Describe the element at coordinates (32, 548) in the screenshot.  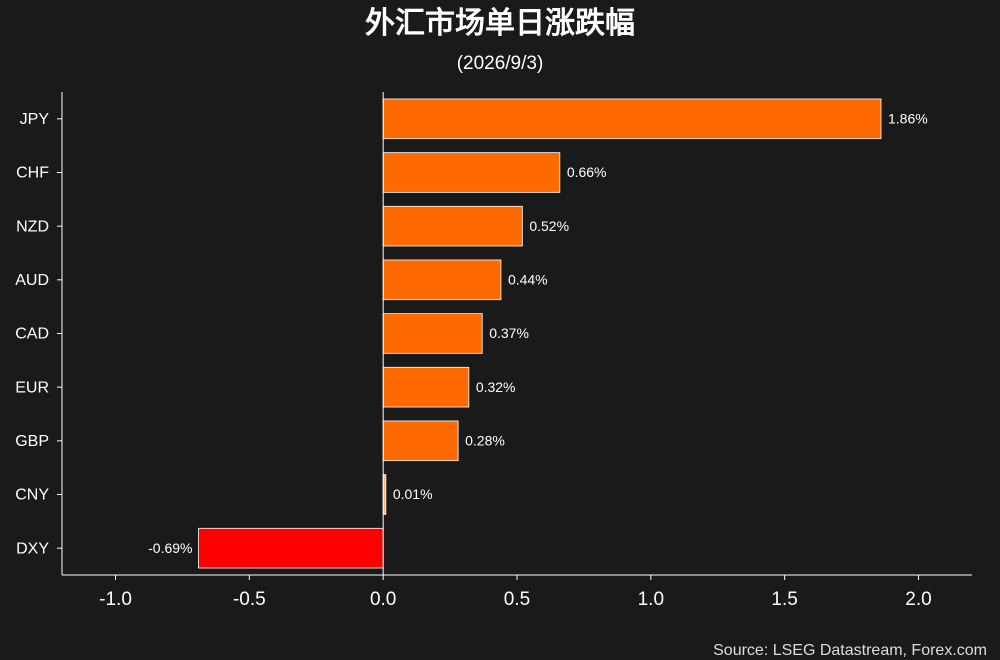
I see `y-tick-label: DXY` at that location.